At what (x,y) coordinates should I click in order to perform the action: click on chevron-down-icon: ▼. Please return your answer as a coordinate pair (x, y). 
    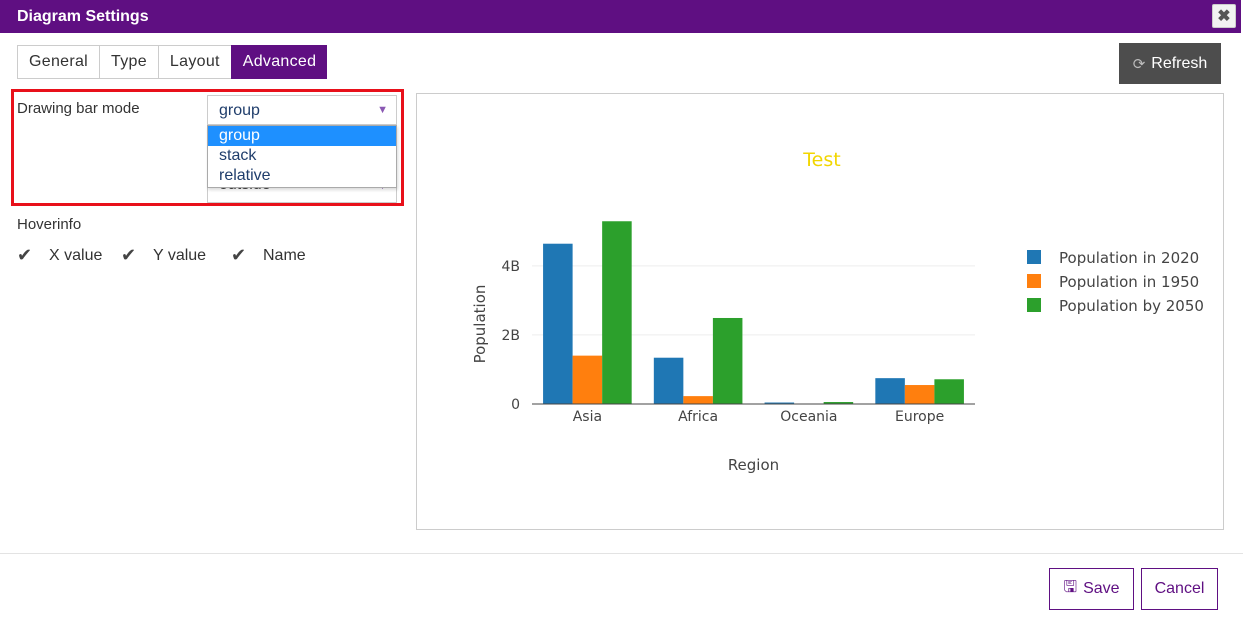
    Looking at the image, I should click on (382, 110).